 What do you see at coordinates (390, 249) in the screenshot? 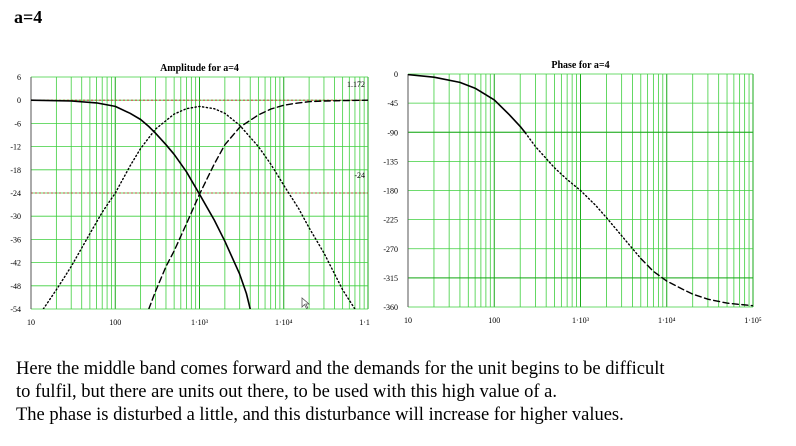
I see `y-tick-label: -270` at bounding box center [390, 249].